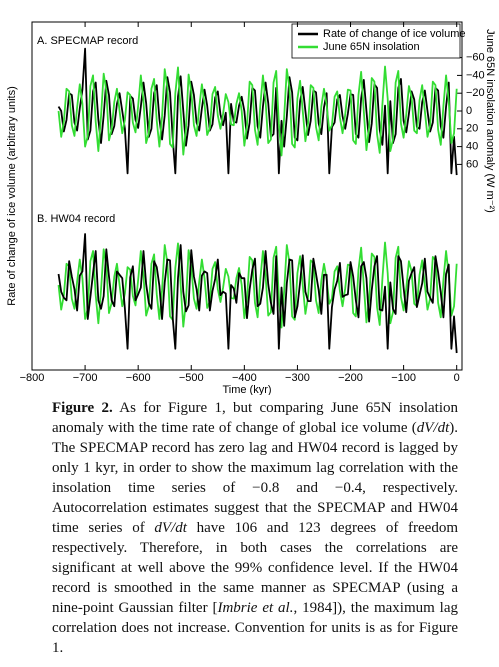 The width and height of the screenshot is (499, 667). Describe the element at coordinates (350, 378) in the screenshot. I see `x-tick-label: −200` at that location.